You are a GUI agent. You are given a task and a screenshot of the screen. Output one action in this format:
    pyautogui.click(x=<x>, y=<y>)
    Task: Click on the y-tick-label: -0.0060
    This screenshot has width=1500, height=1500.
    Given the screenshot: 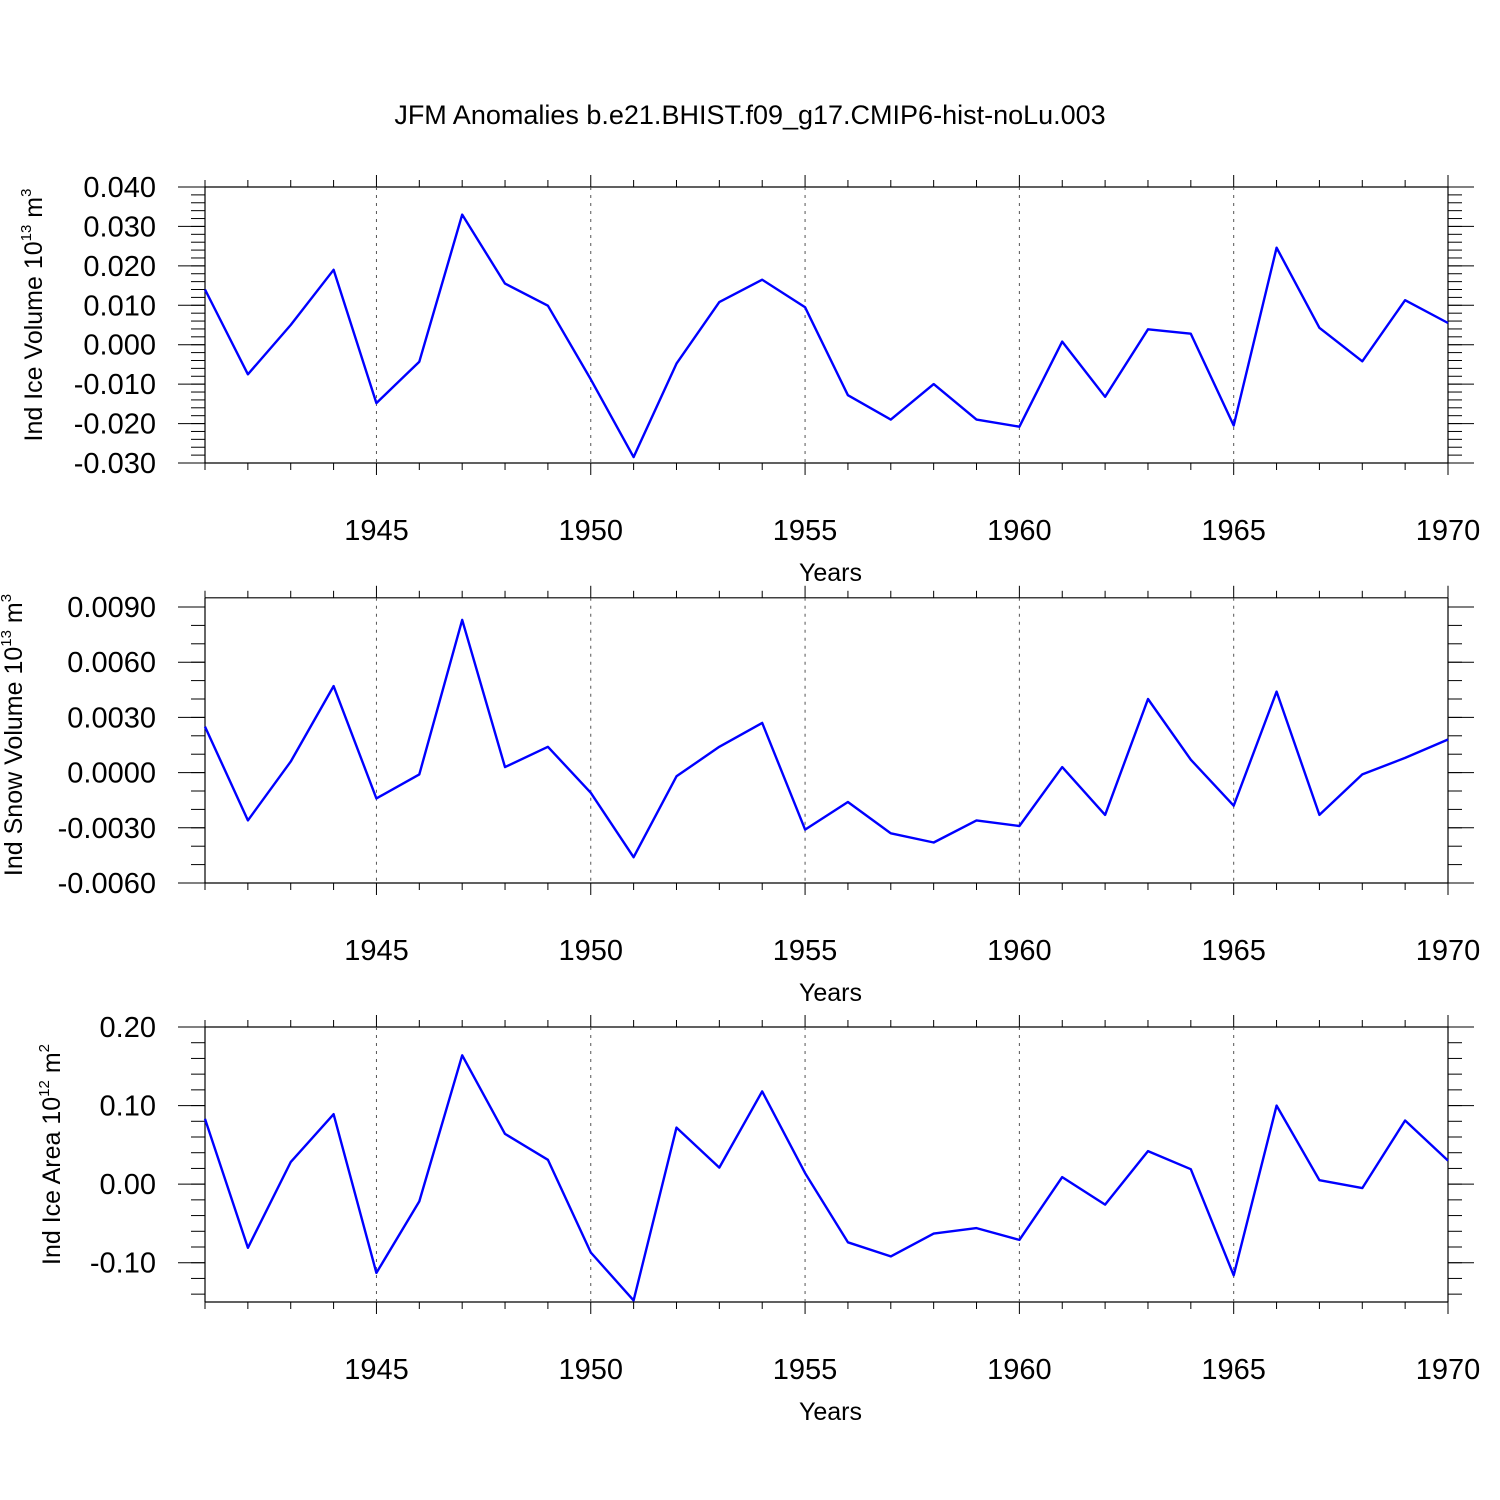 What is the action you would take?
    pyautogui.click(x=107, y=884)
    